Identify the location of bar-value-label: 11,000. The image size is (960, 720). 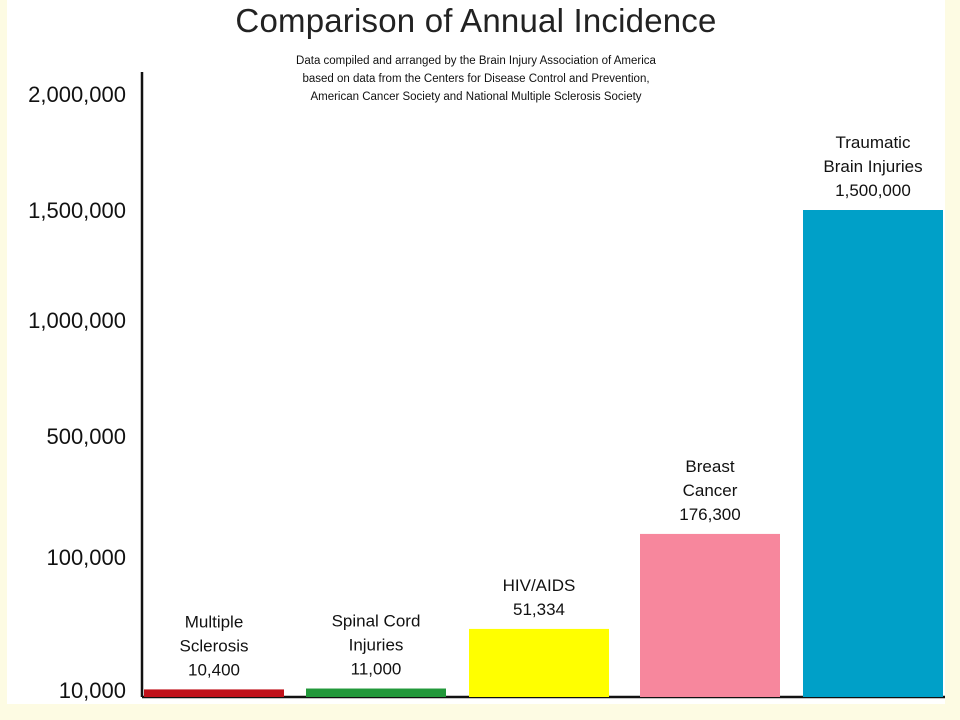
(376, 669).